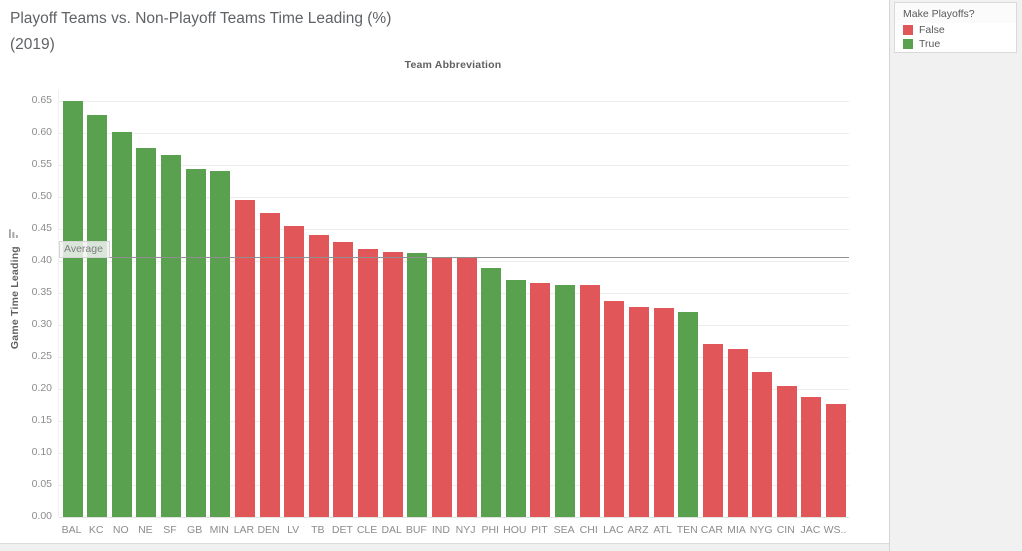 This screenshot has width=1022, height=551. Describe the element at coordinates (416, 530) in the screenshot. I see `x-tick-label: BUF` at that location.